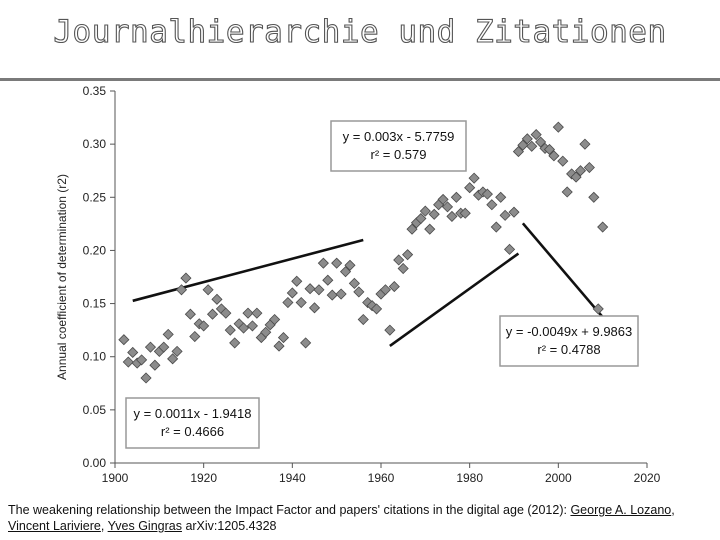  I want to click on y-tick-label: 0.05, so click(95, 410).